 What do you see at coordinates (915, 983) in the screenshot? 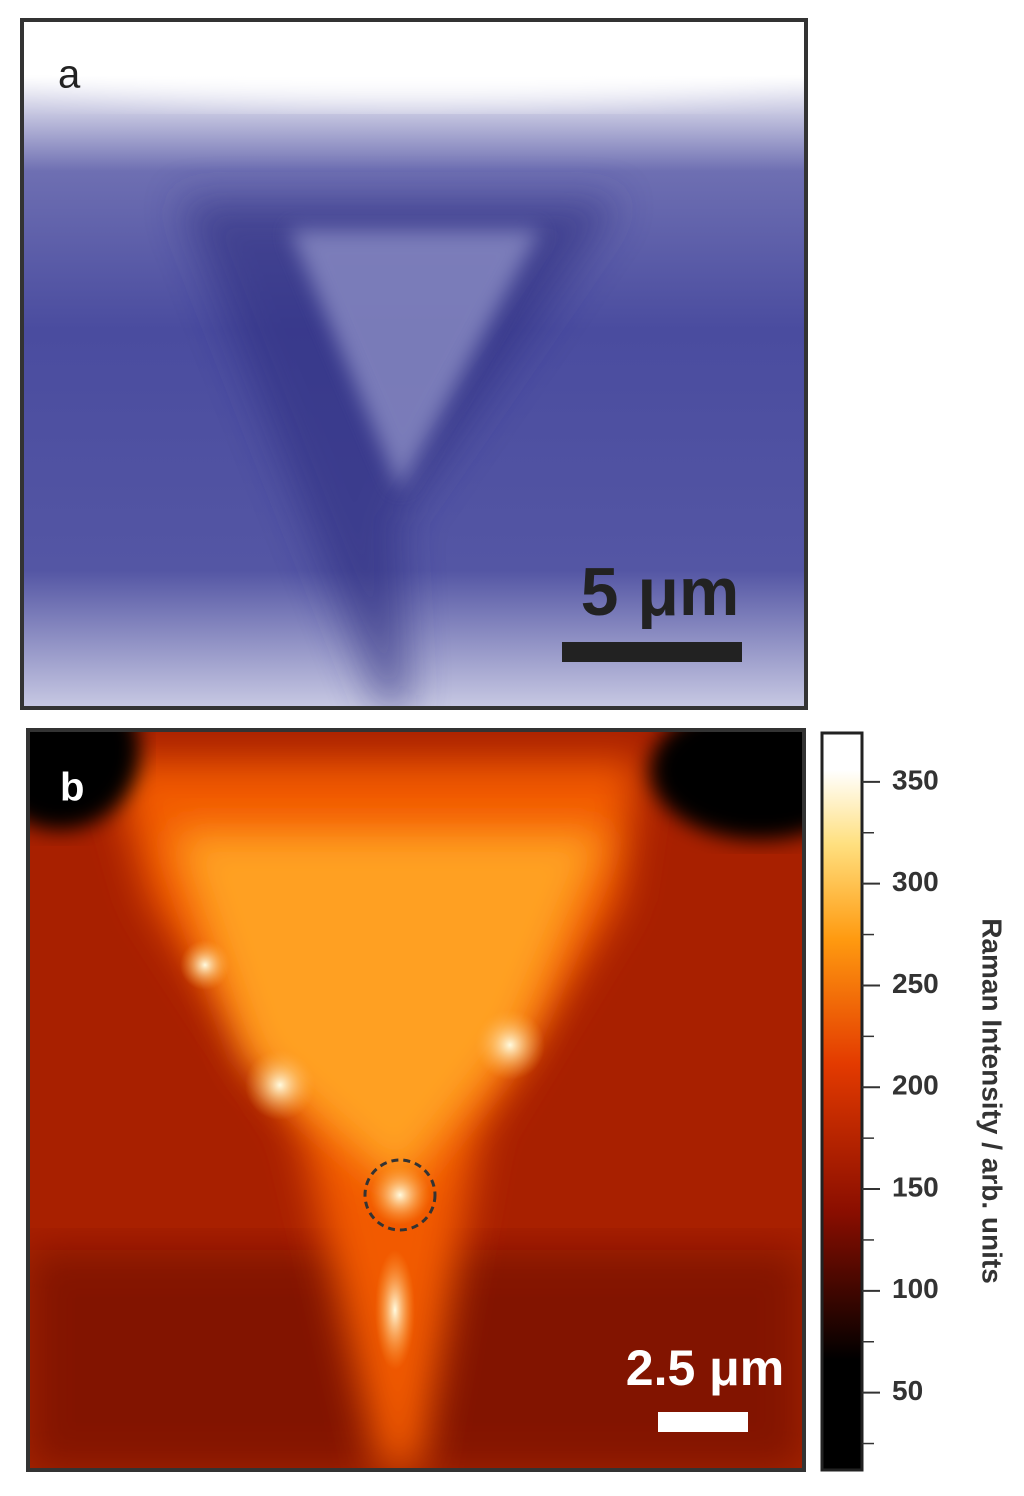
I see `tick-label: 250` at bounding box center [915, 983].